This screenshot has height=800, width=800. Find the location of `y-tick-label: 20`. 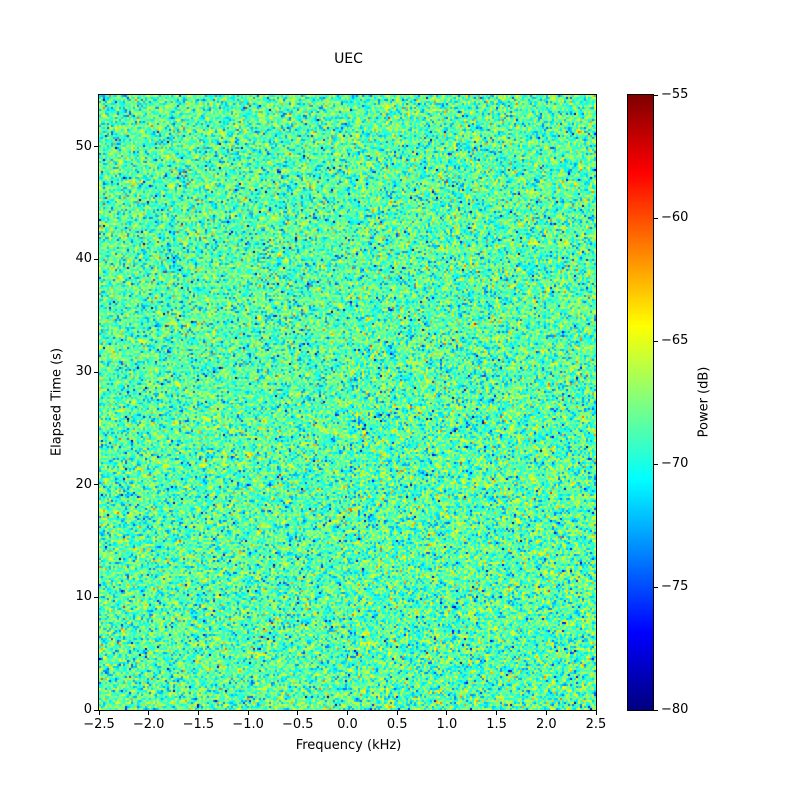

y-tick-label: 20 is located at coordinates (83, 484).